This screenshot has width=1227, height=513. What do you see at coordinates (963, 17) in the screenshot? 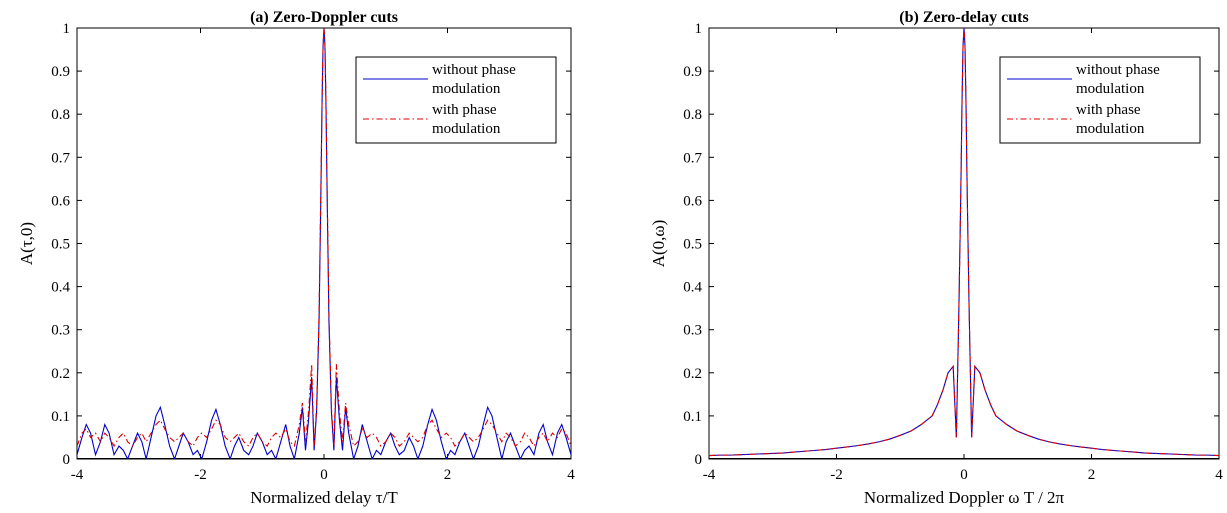
I see `chart-title: (b) Zero-delay cuts` at bounding box center [963, 17].